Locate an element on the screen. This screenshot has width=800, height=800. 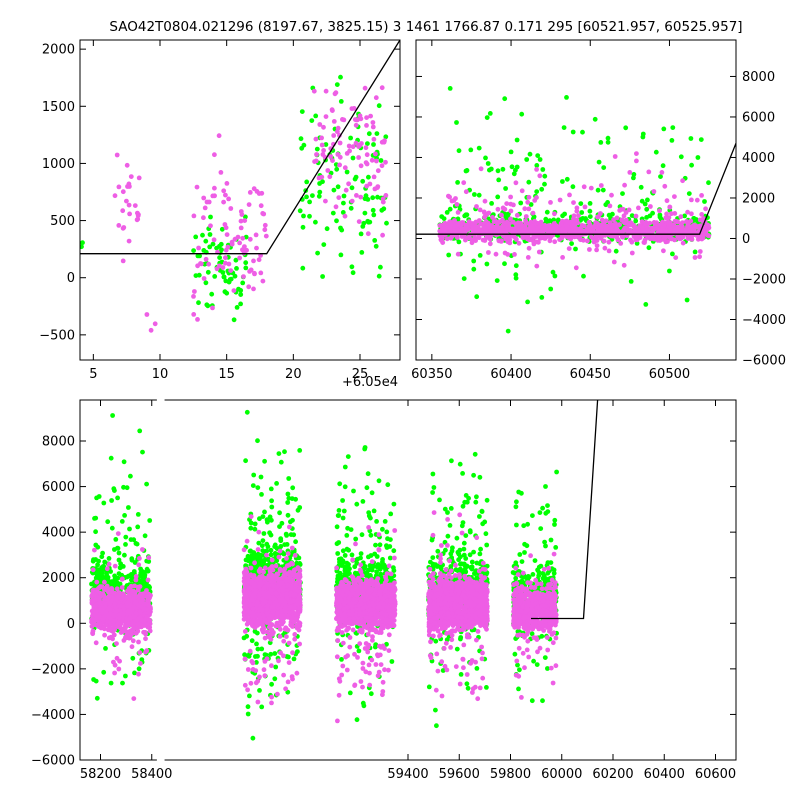
y-tick-label: −4000 is located at coordinates (764, 320).